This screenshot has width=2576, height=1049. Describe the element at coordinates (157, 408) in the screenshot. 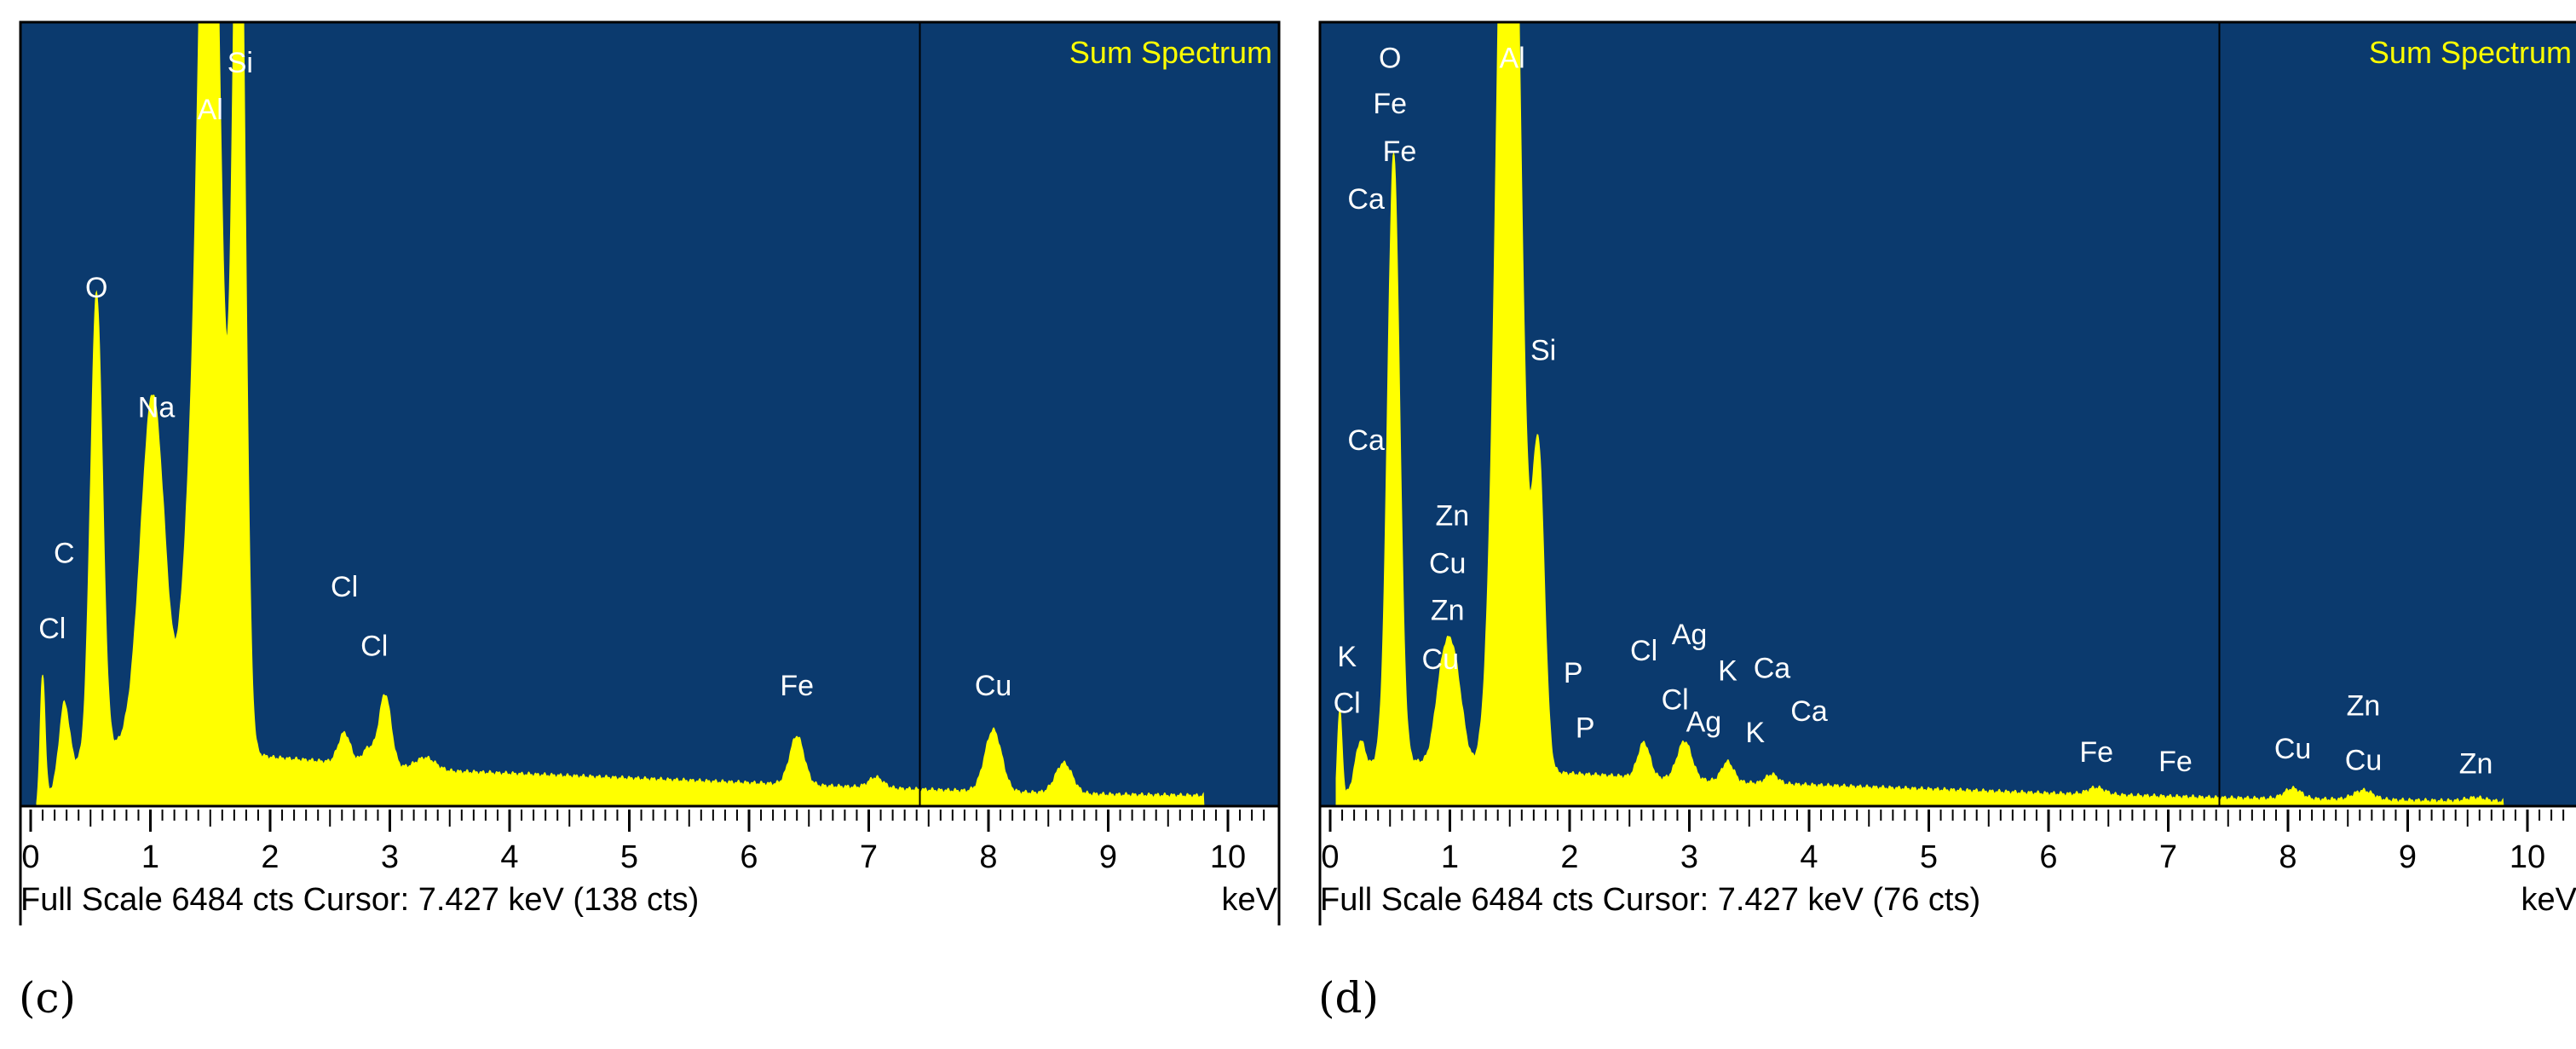

I see `peak-label: Na` at that location.